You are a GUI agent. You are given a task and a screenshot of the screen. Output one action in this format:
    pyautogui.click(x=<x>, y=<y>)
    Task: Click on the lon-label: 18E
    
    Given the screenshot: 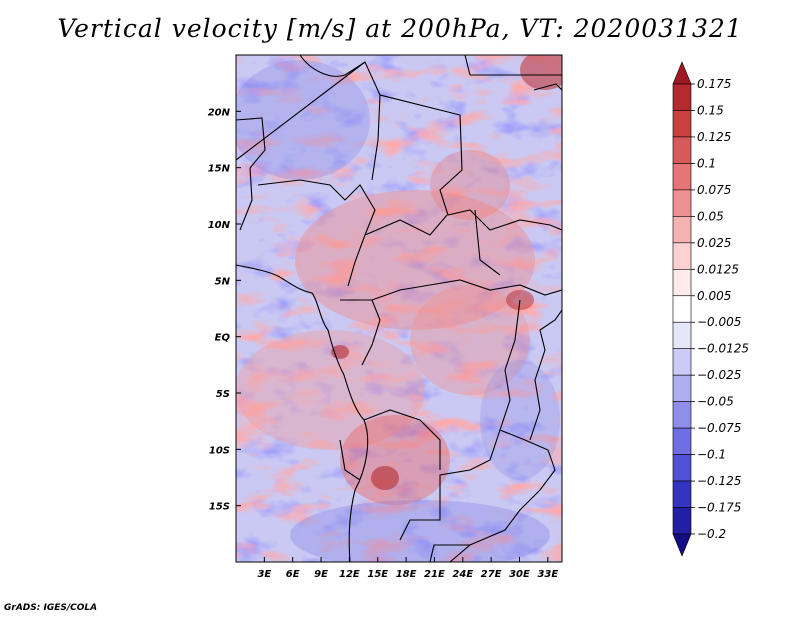 What is the action you would take?
    pyautogui.click(x=406, y=574)
    